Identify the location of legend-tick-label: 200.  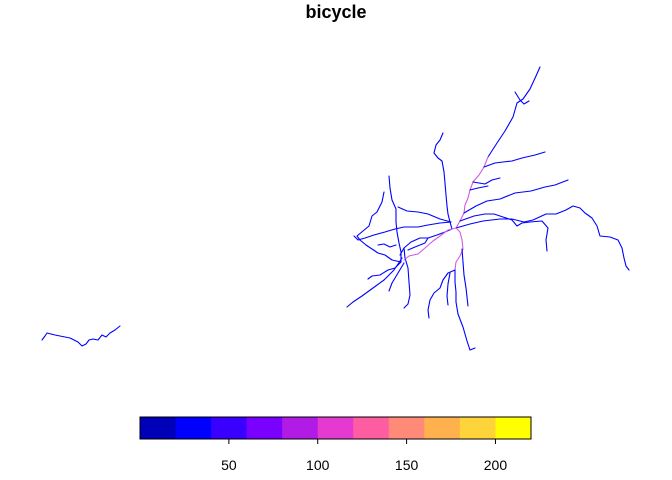
(496, 465).